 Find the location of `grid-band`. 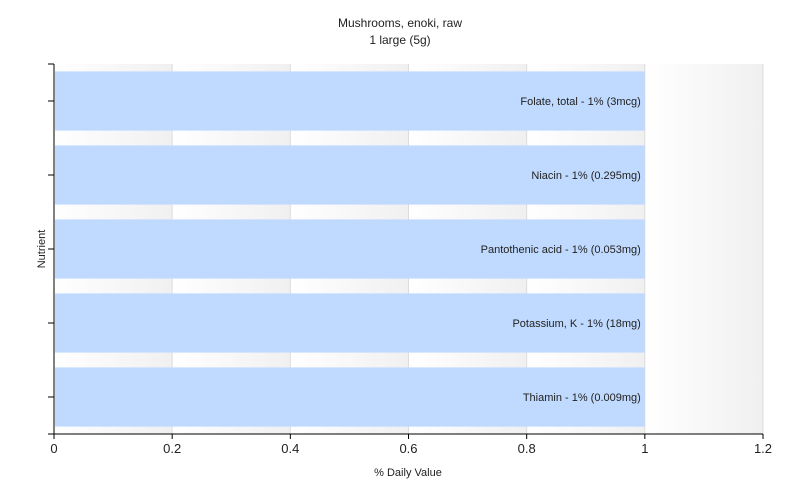

grid-band is located at coordinates (703, 249).